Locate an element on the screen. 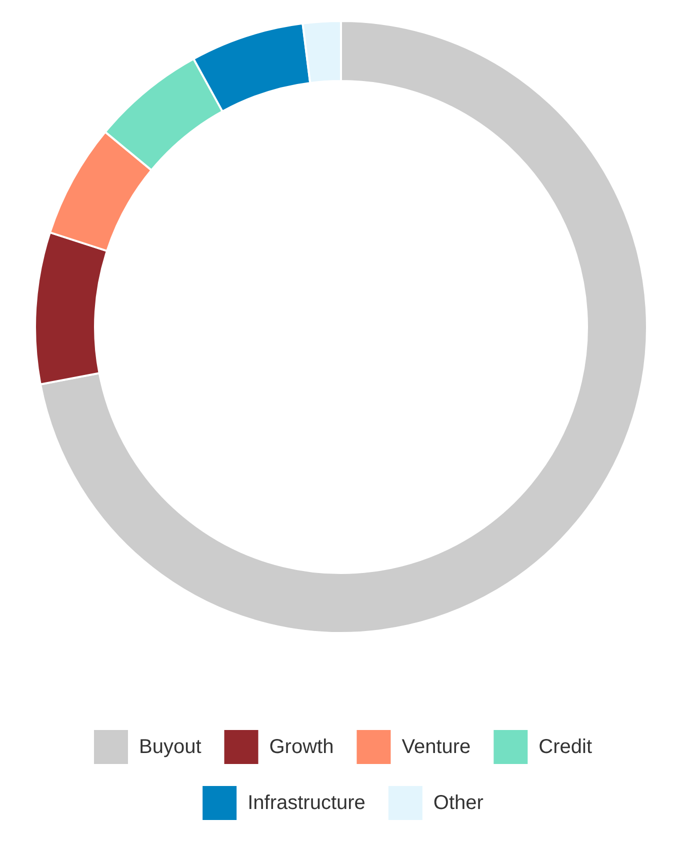 Image resolution: width=684 pixels, height=852 pixels. legend-label: Infrastructure is located at coordinates (307, 803).